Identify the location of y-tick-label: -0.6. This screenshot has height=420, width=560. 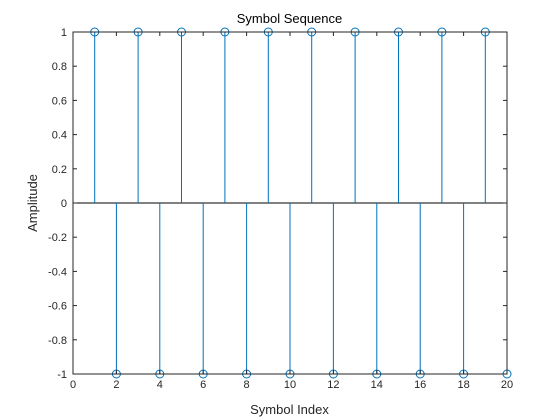
(57, 307).